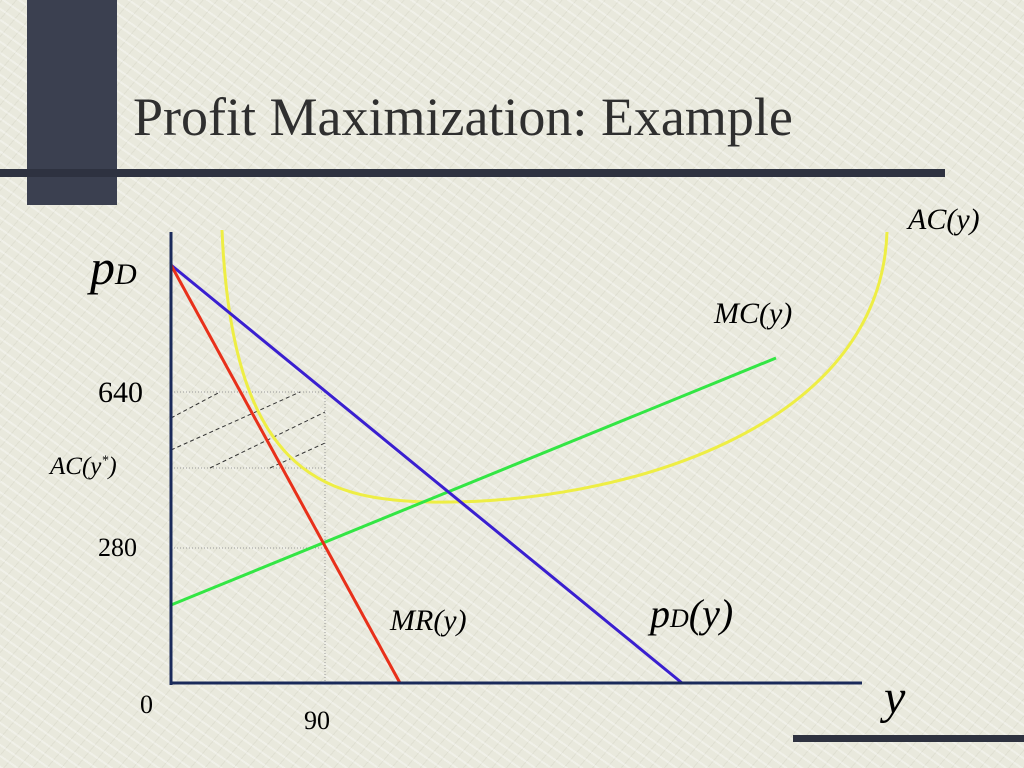 This screenshot has height=768, width=1024. I want to click on text: (y), so click(711, 613).